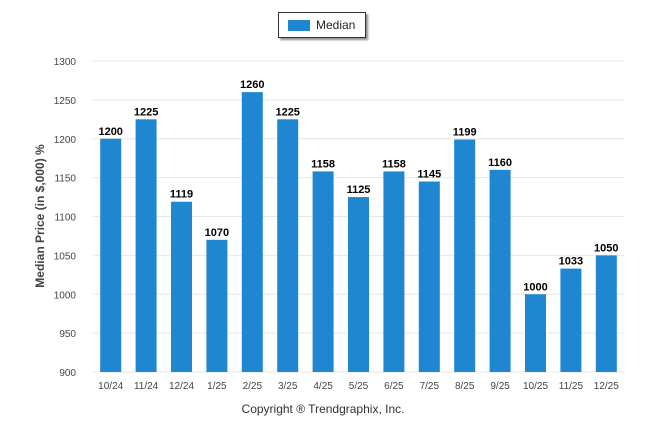  Describe the element at coordinates (67, 334) in the screenshot. I see `y-tick-label: 950` at that location.